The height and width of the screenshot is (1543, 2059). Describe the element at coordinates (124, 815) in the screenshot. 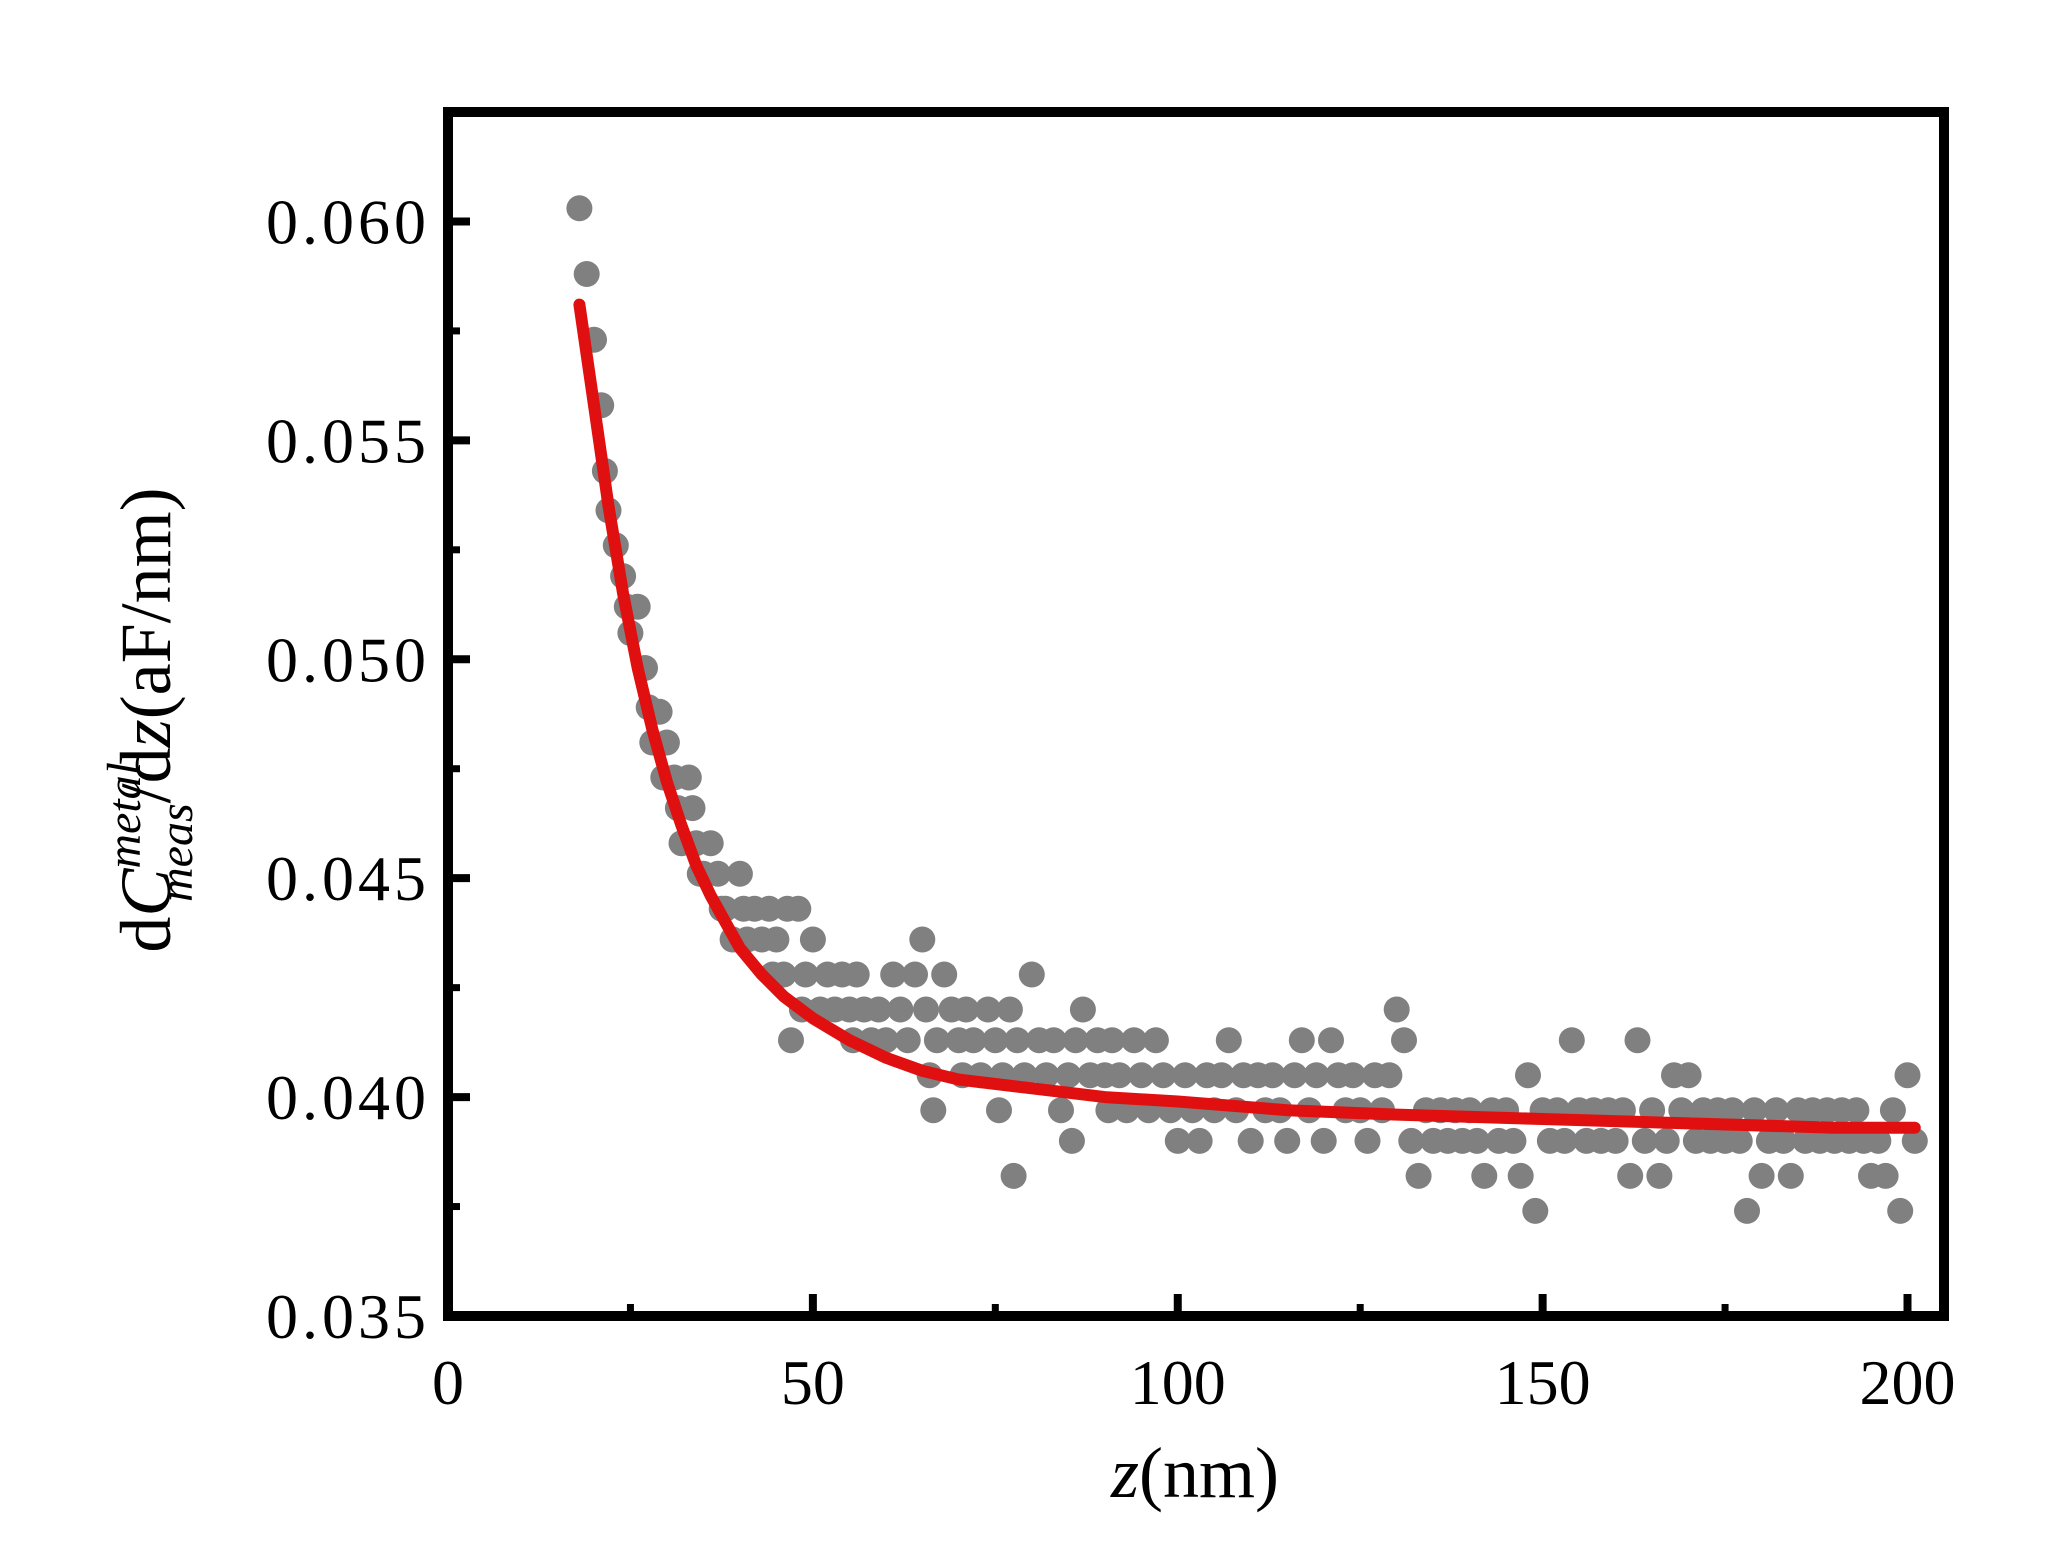

I see `y-axis-sup: metal` at that location.